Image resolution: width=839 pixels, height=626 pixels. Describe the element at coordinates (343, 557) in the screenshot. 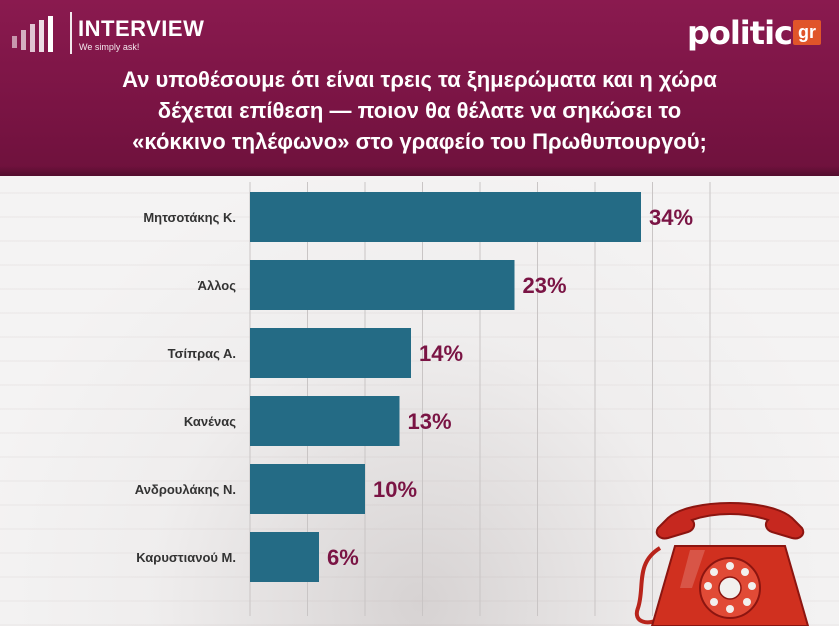

I see `value-label: 6%` at that location.